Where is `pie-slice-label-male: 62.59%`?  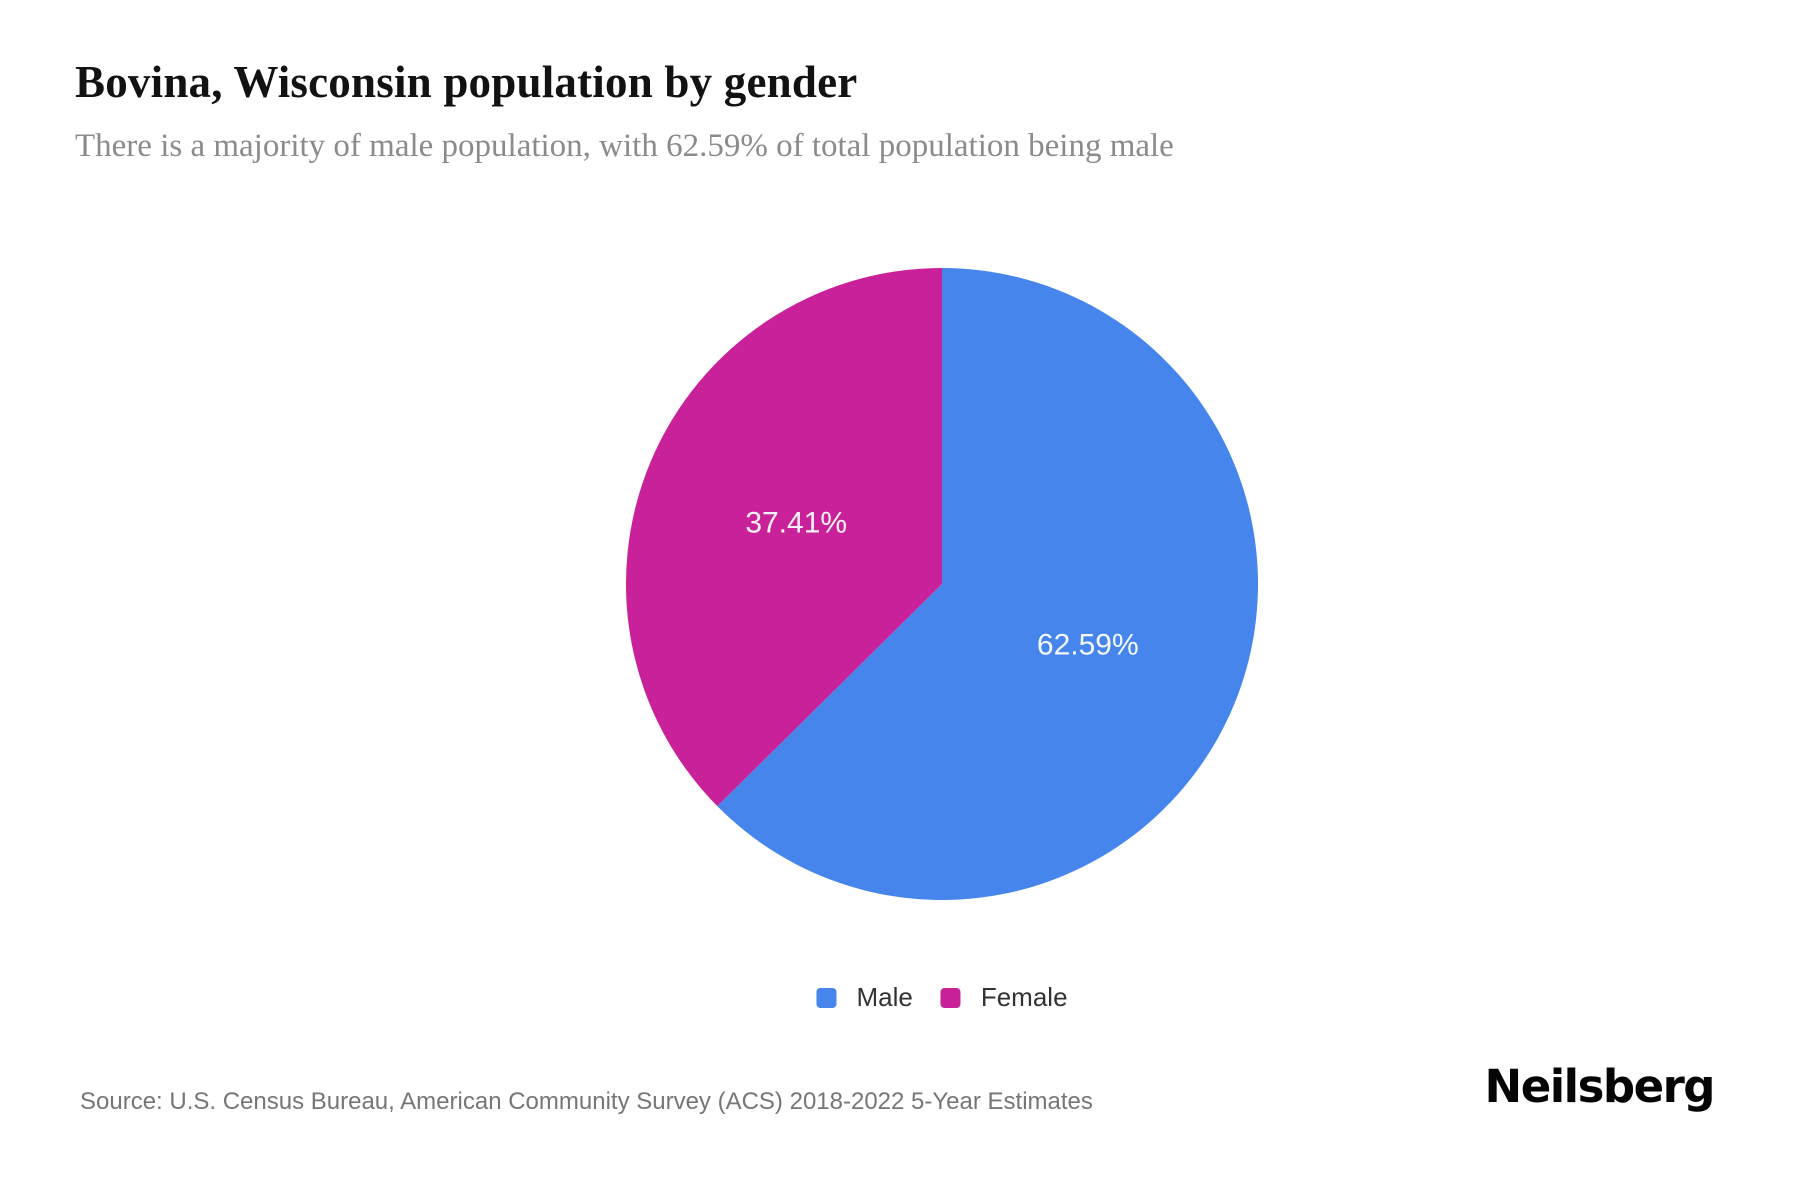
pie-slice-label-male: 62.59% is located at coordinates (1088, 644).